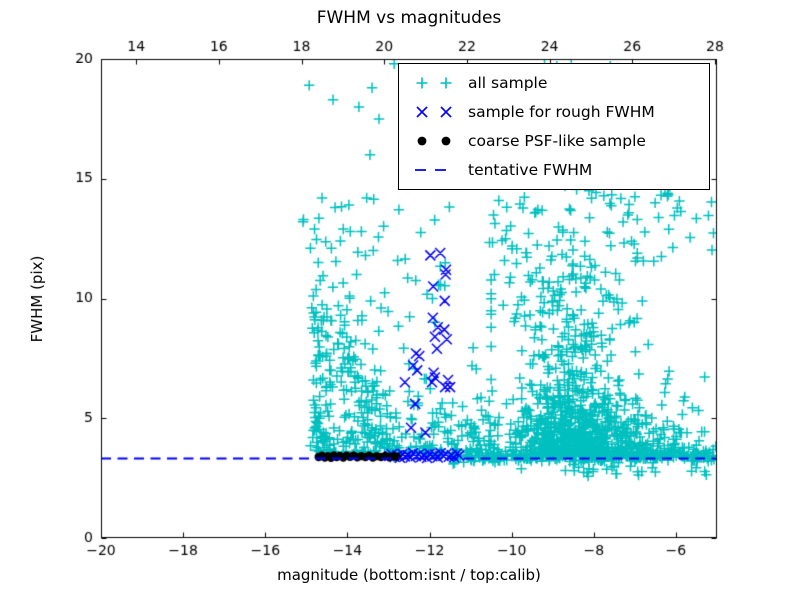  Describe the element at coordinates (409, 18) in the screenshot. I see `chart-title: FWHM vs magnitudes` at that location.